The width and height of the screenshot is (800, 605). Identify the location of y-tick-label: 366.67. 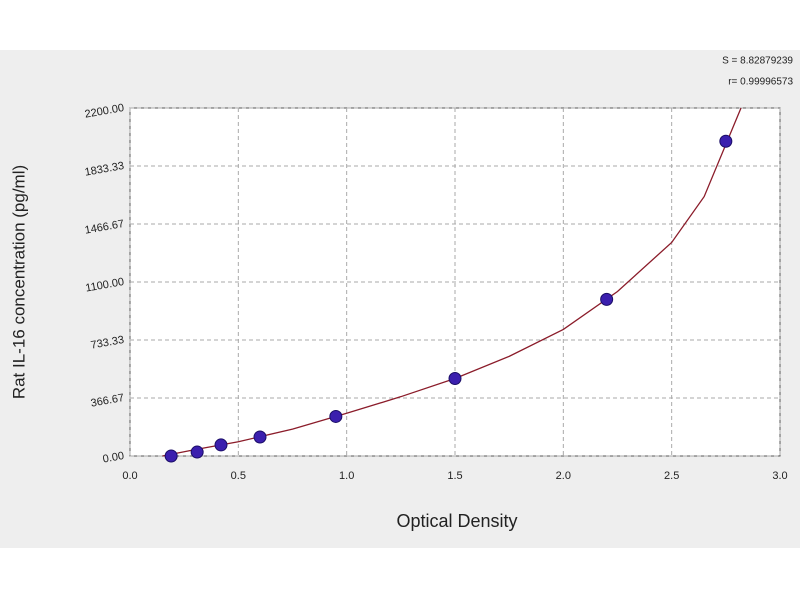
(107, 401).